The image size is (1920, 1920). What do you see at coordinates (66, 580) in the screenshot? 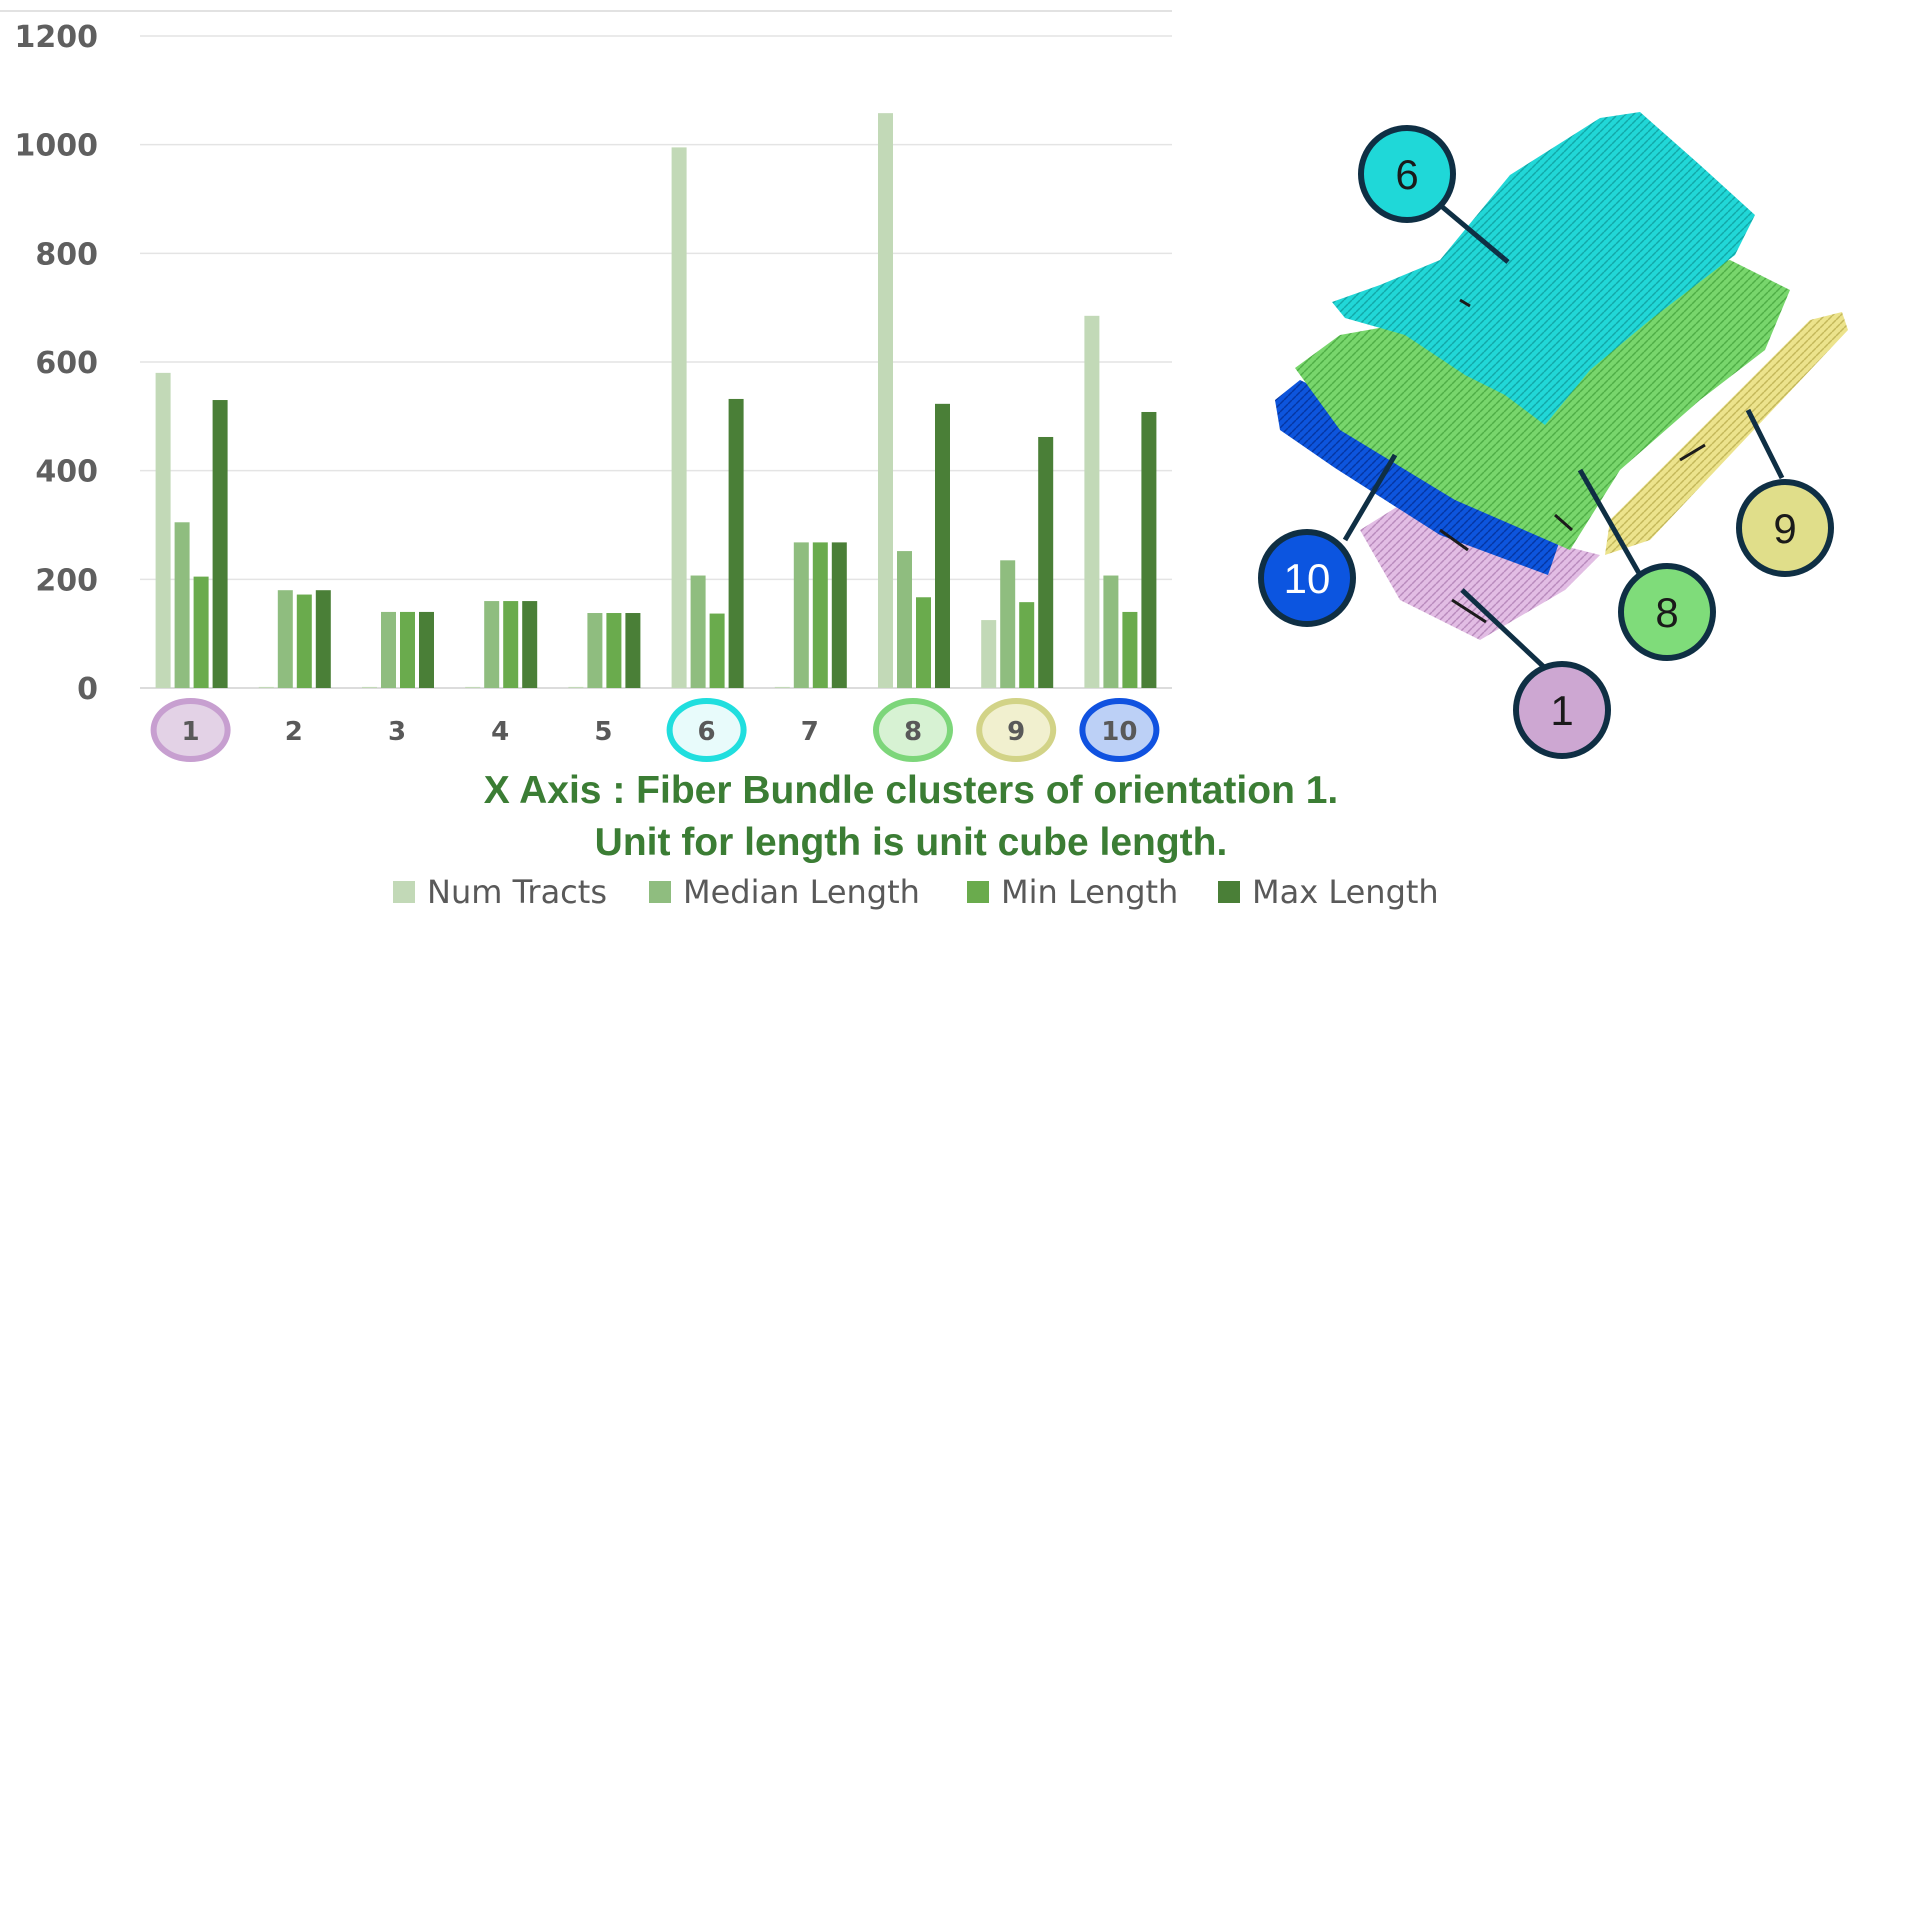
I see `y-tick-label: 200` at bounding box center [66, 580].